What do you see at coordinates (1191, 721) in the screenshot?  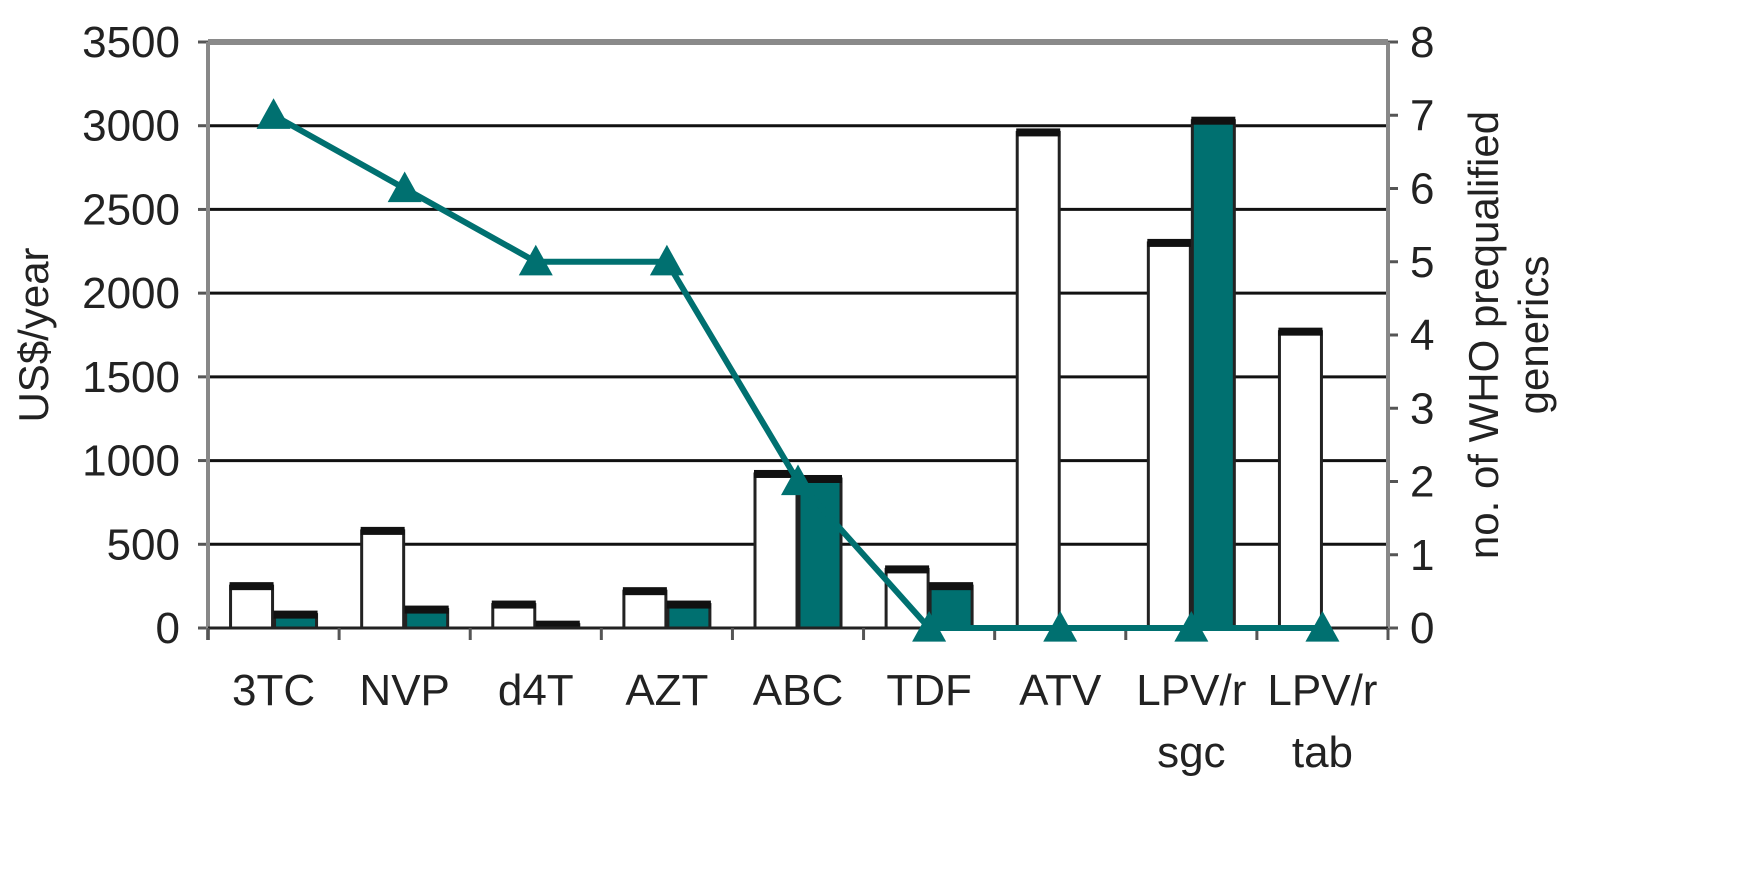 I see `category-label: LPV/r sgc` at bounding box center [1191, 721].